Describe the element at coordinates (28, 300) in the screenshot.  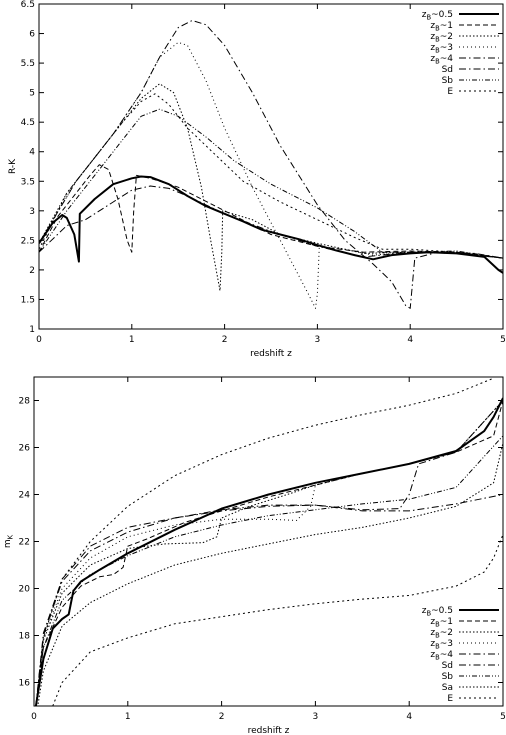
I see `top-y-tick-label-1: 1.5` at that location.